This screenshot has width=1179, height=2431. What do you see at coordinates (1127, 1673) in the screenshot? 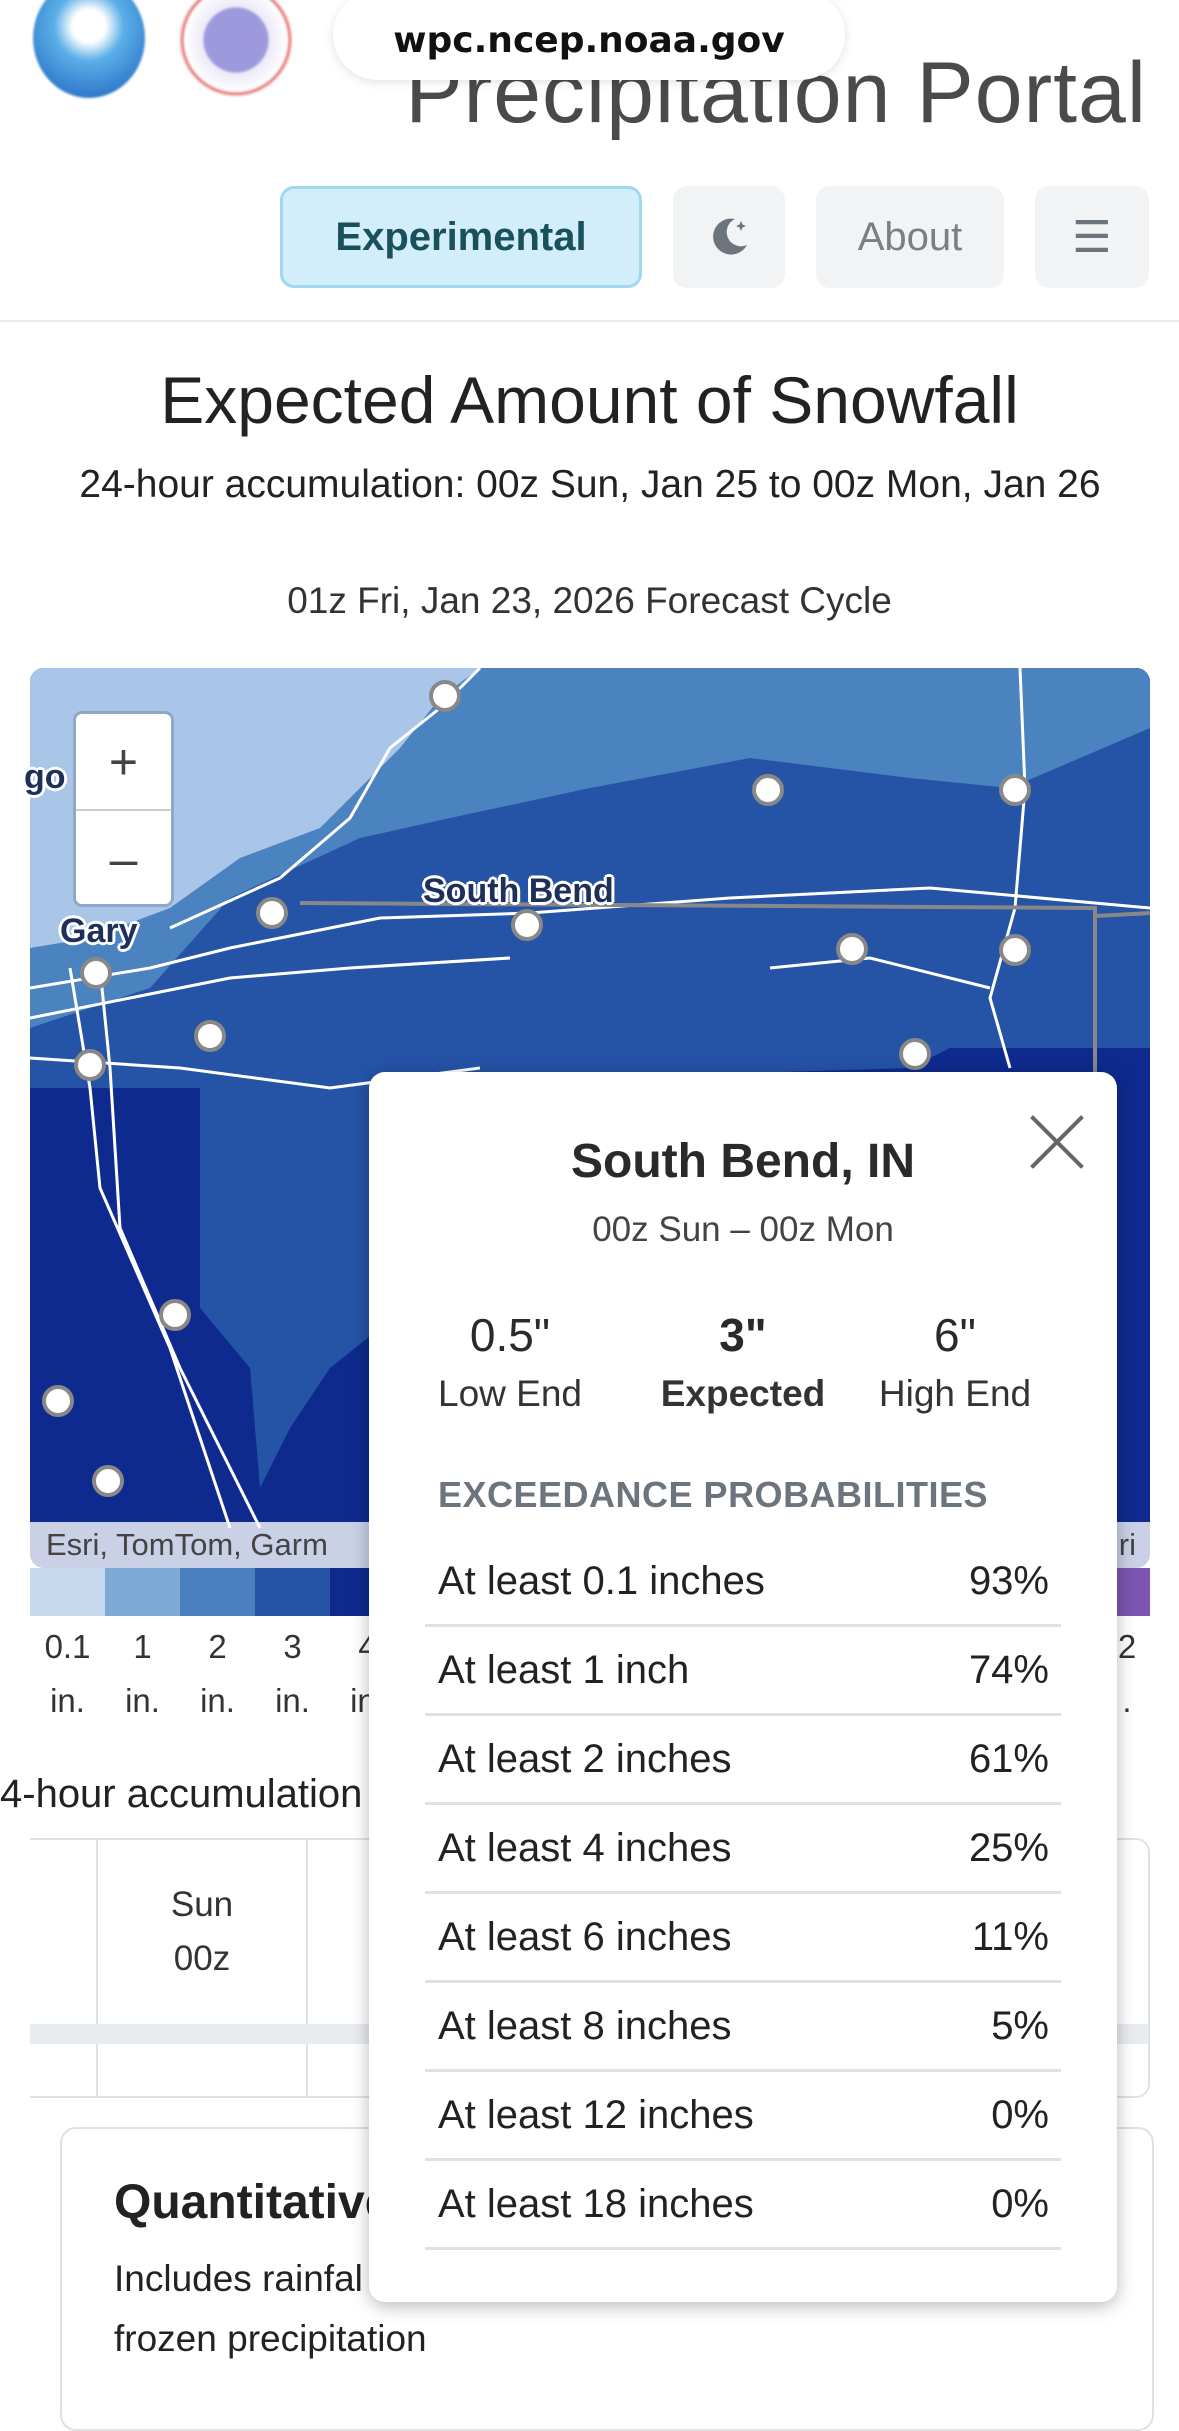
I see `legend-label-last: 2.` at bounding box center [1127, 1673].